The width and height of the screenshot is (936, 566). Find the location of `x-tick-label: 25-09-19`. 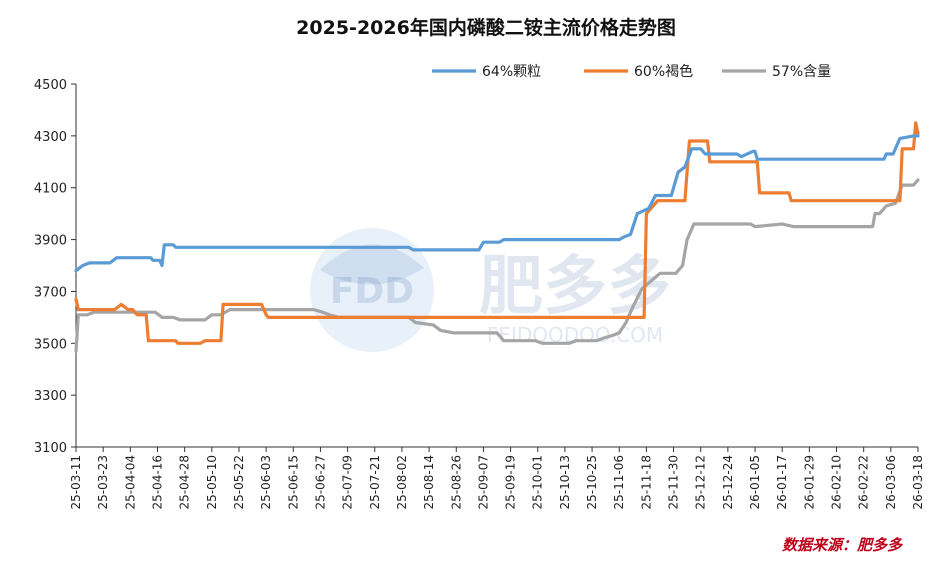

x-tick-label: 25-09-19 is located at coordinates (511, 482).